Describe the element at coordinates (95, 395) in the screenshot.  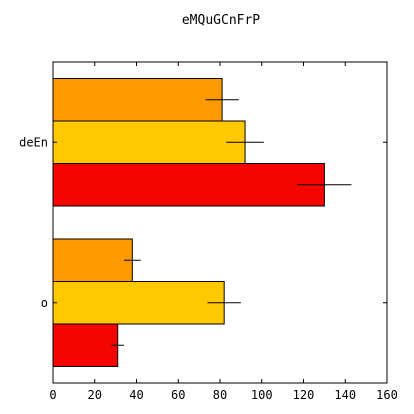
I see `x-tick-label-20: 20` at that location.